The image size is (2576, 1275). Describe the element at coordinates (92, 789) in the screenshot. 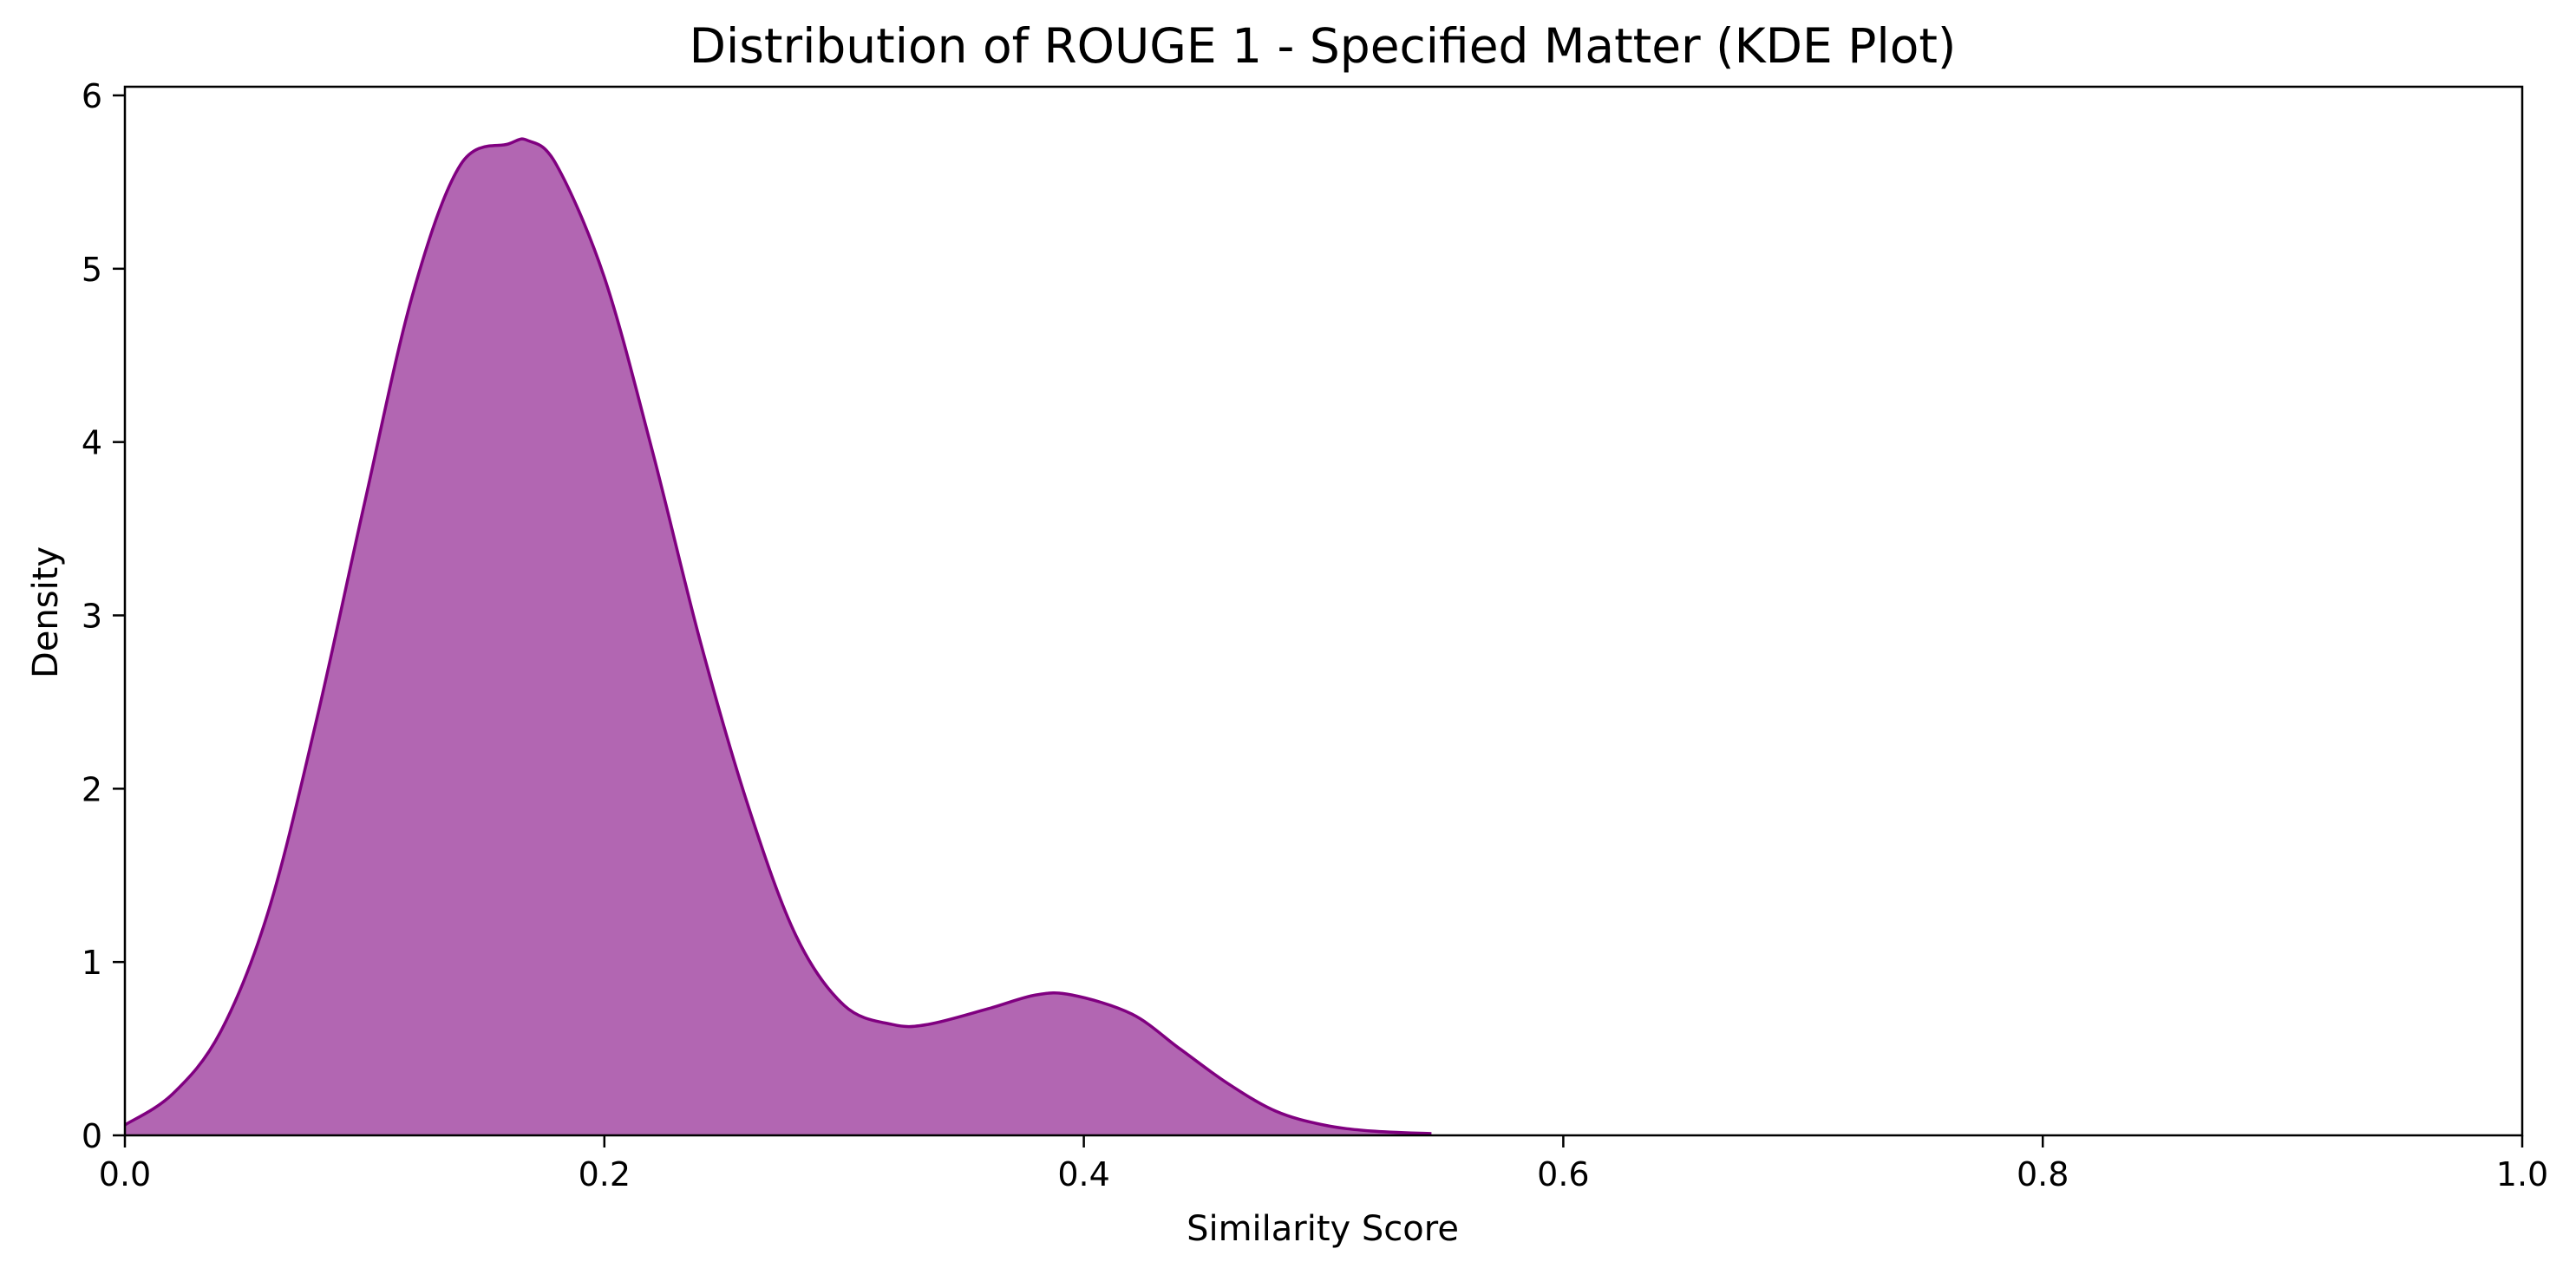

I see `y-tick-label: 2` at that location.